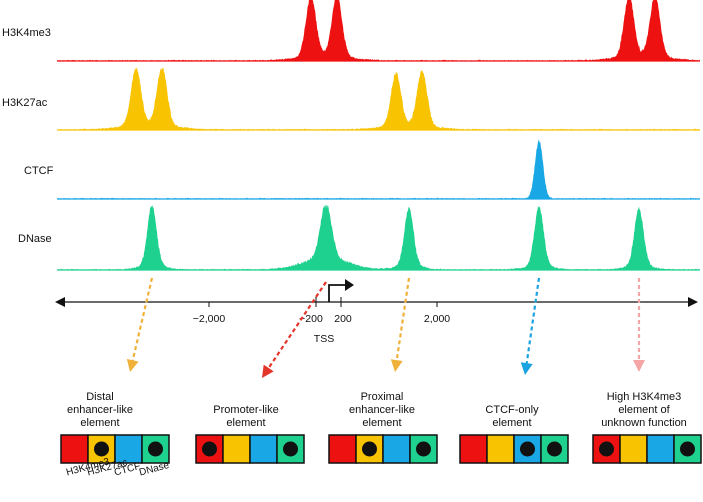 The width and height of the screenshot is (703, 502). I want to click on caption-ctcf-only: CTCF-only element, so click(512, 416).